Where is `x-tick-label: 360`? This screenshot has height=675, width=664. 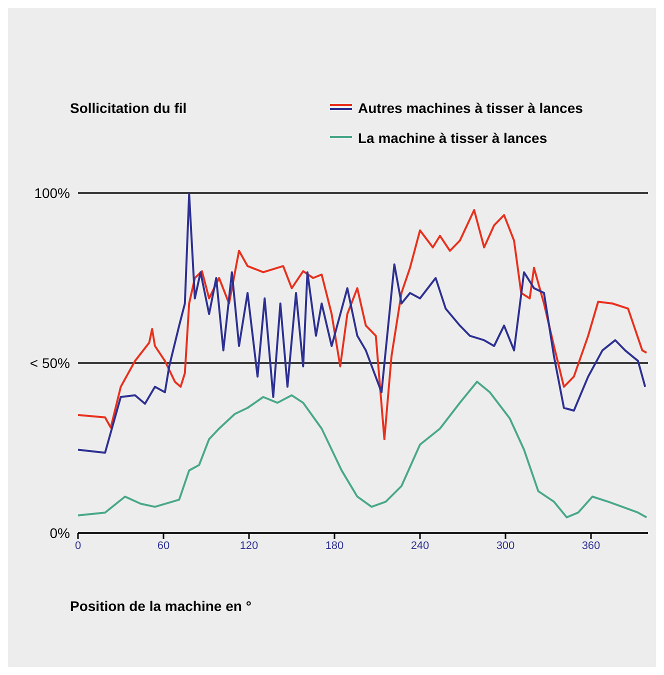
x-tick-label: 360 is located at coordinates (591, 546).